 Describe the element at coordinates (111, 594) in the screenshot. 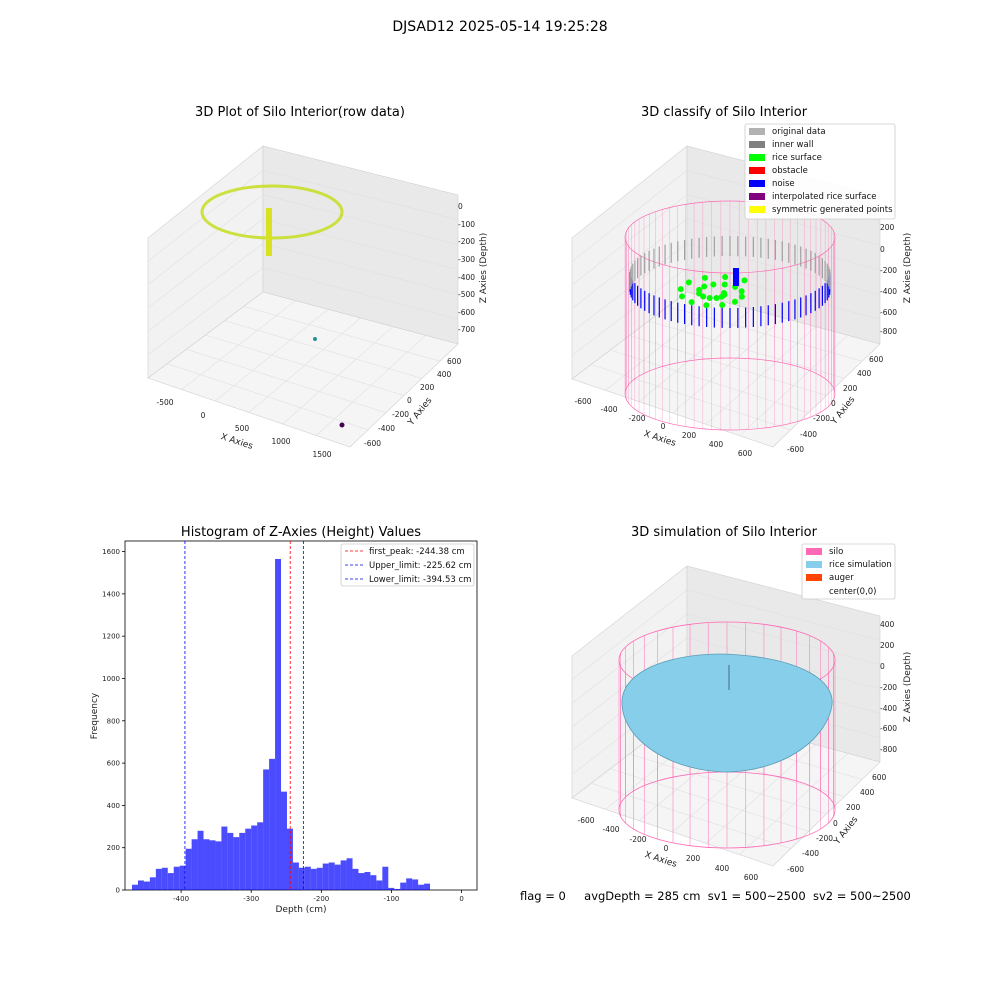

I see `y-tick-label: 1400` at that location.